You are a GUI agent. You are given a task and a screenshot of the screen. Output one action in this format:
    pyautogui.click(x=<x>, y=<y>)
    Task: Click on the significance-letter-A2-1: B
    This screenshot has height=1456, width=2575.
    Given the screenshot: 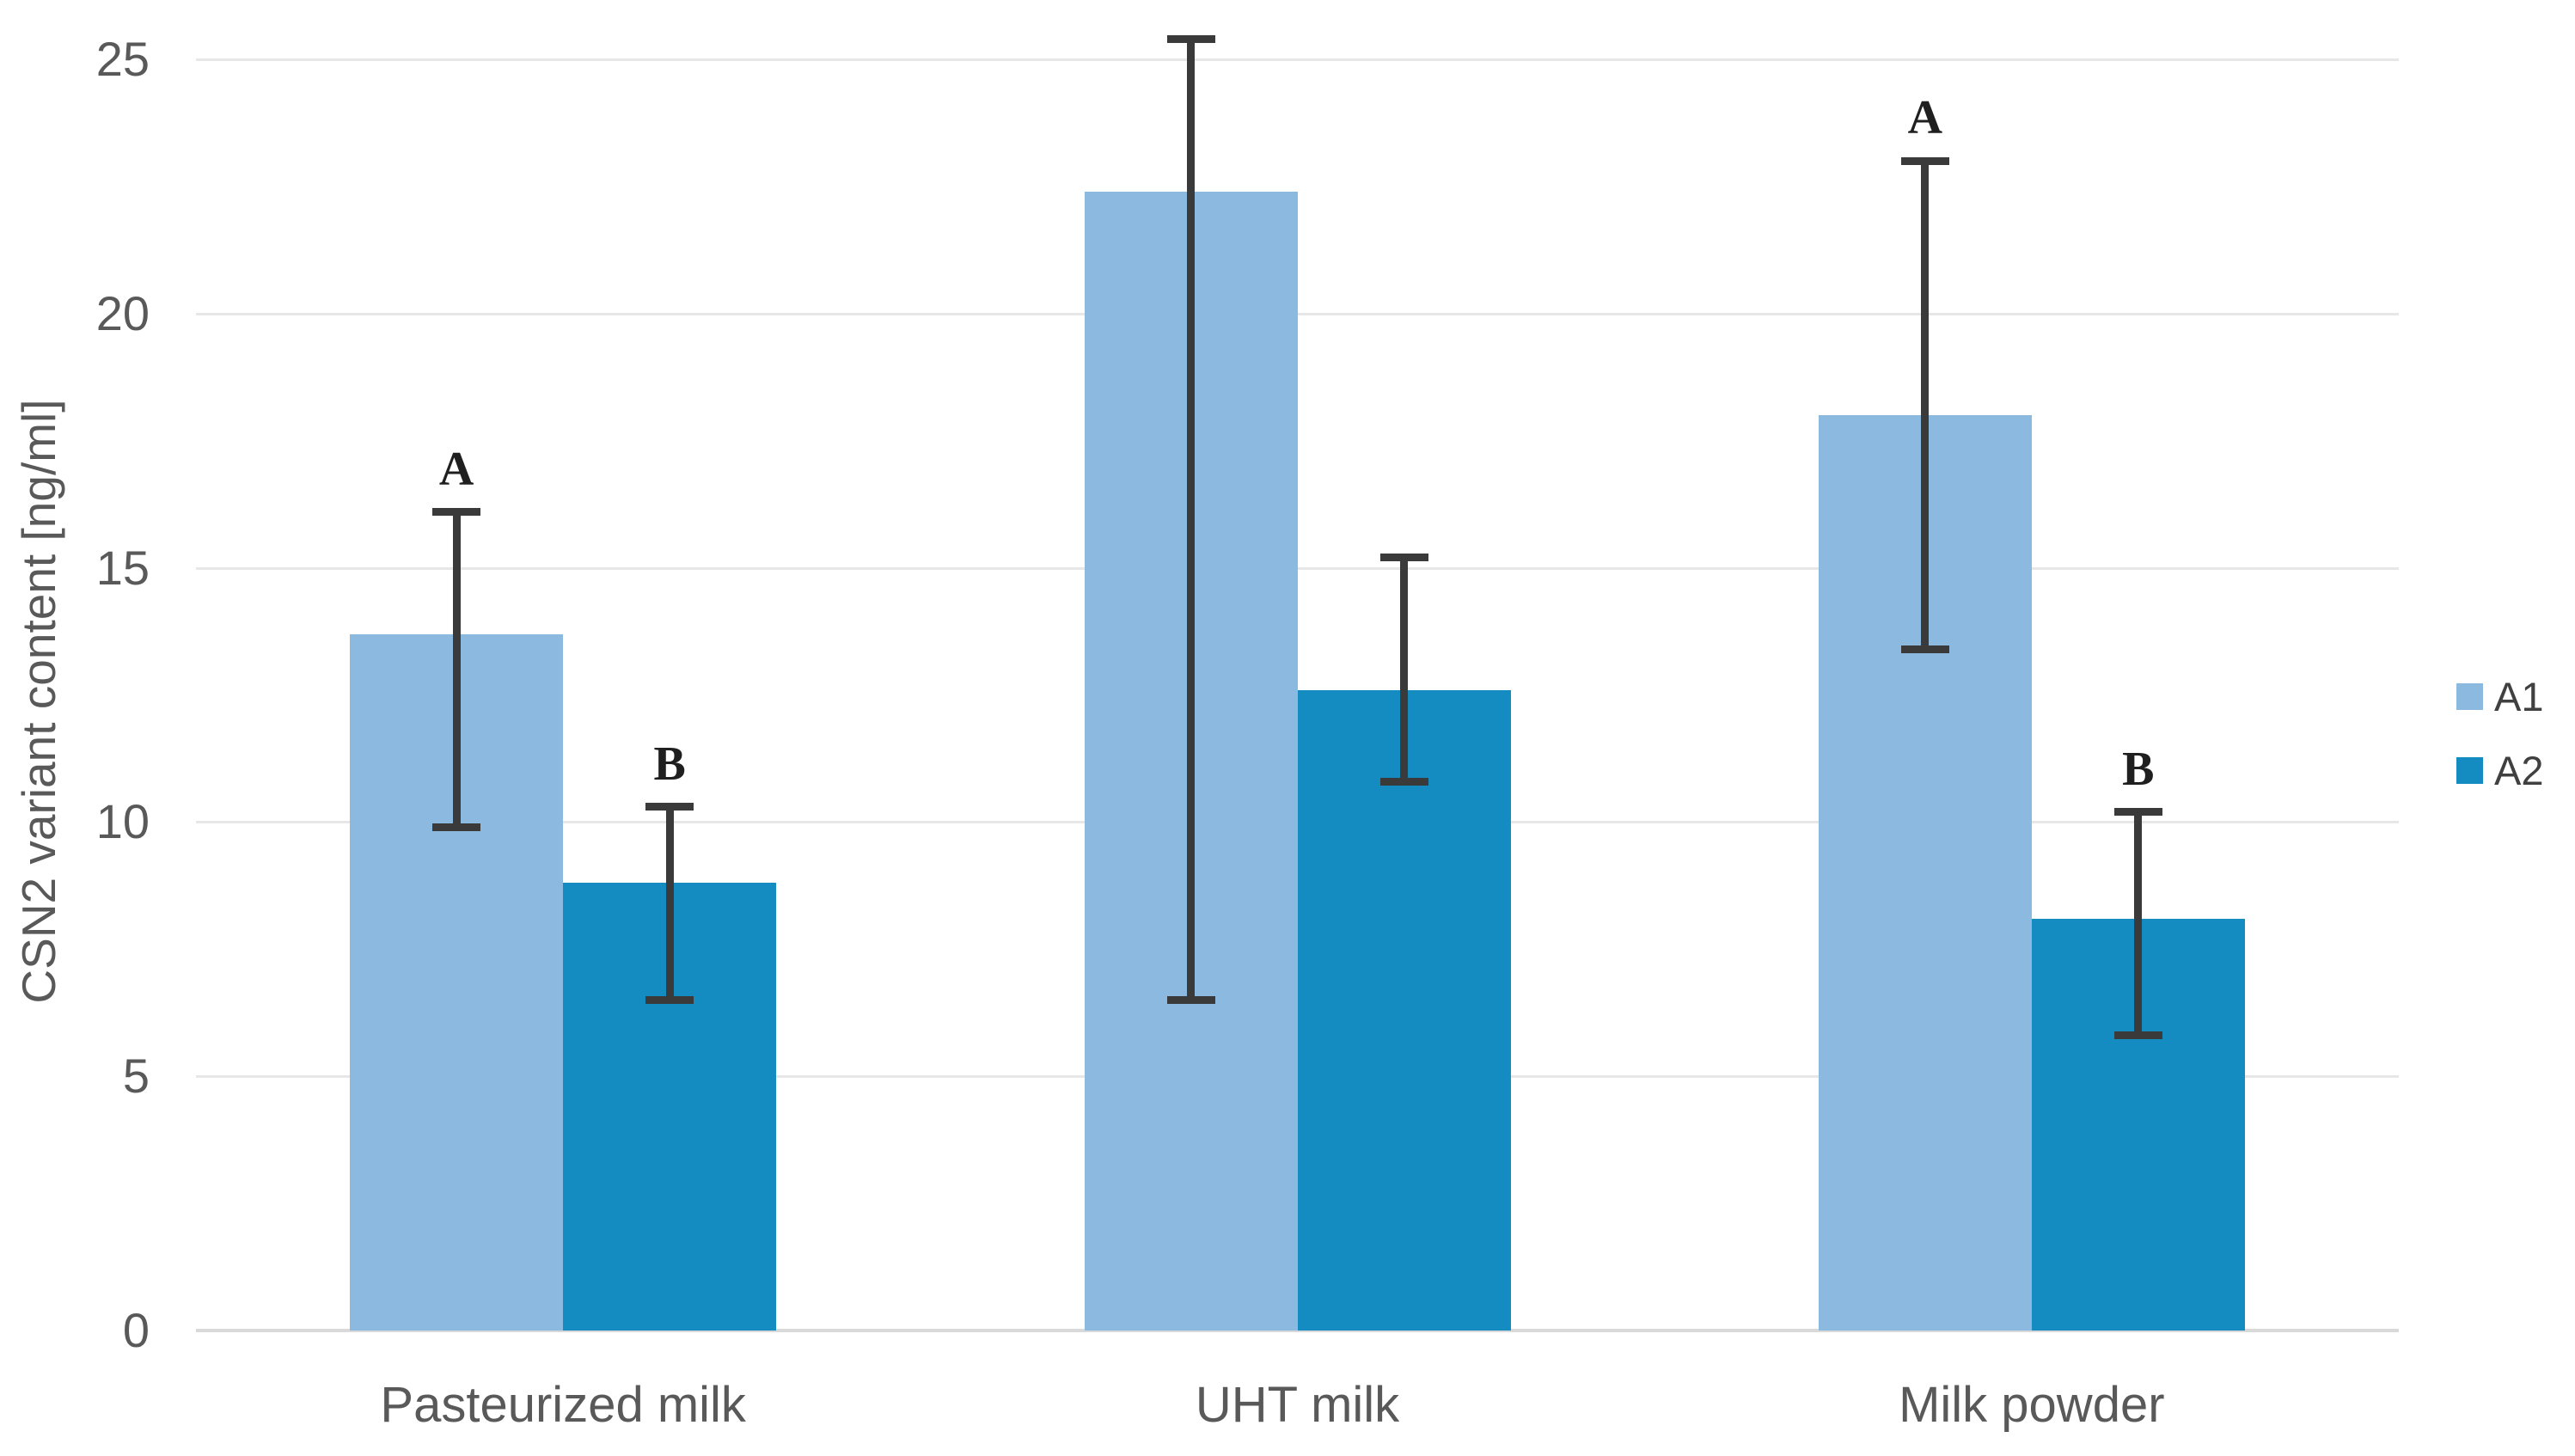 What is the action you would take?
    pyautogui.click(x=669, y=764)
    